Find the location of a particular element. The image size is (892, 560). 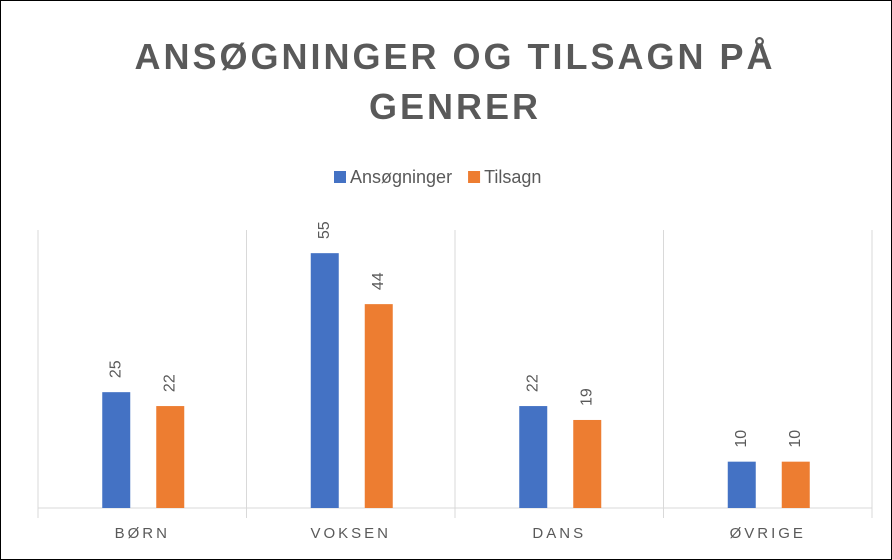

x-tick-label: ØVRIGE is located at coordinates (768, 533).